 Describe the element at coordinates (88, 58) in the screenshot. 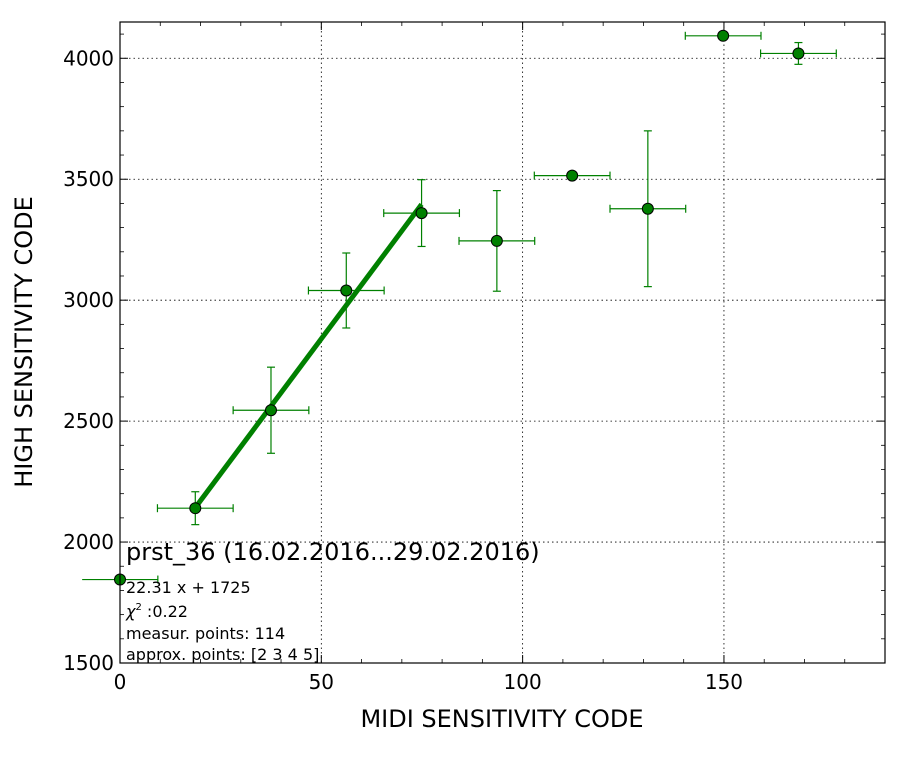

I see `y-tick-label: 4000` at that location.